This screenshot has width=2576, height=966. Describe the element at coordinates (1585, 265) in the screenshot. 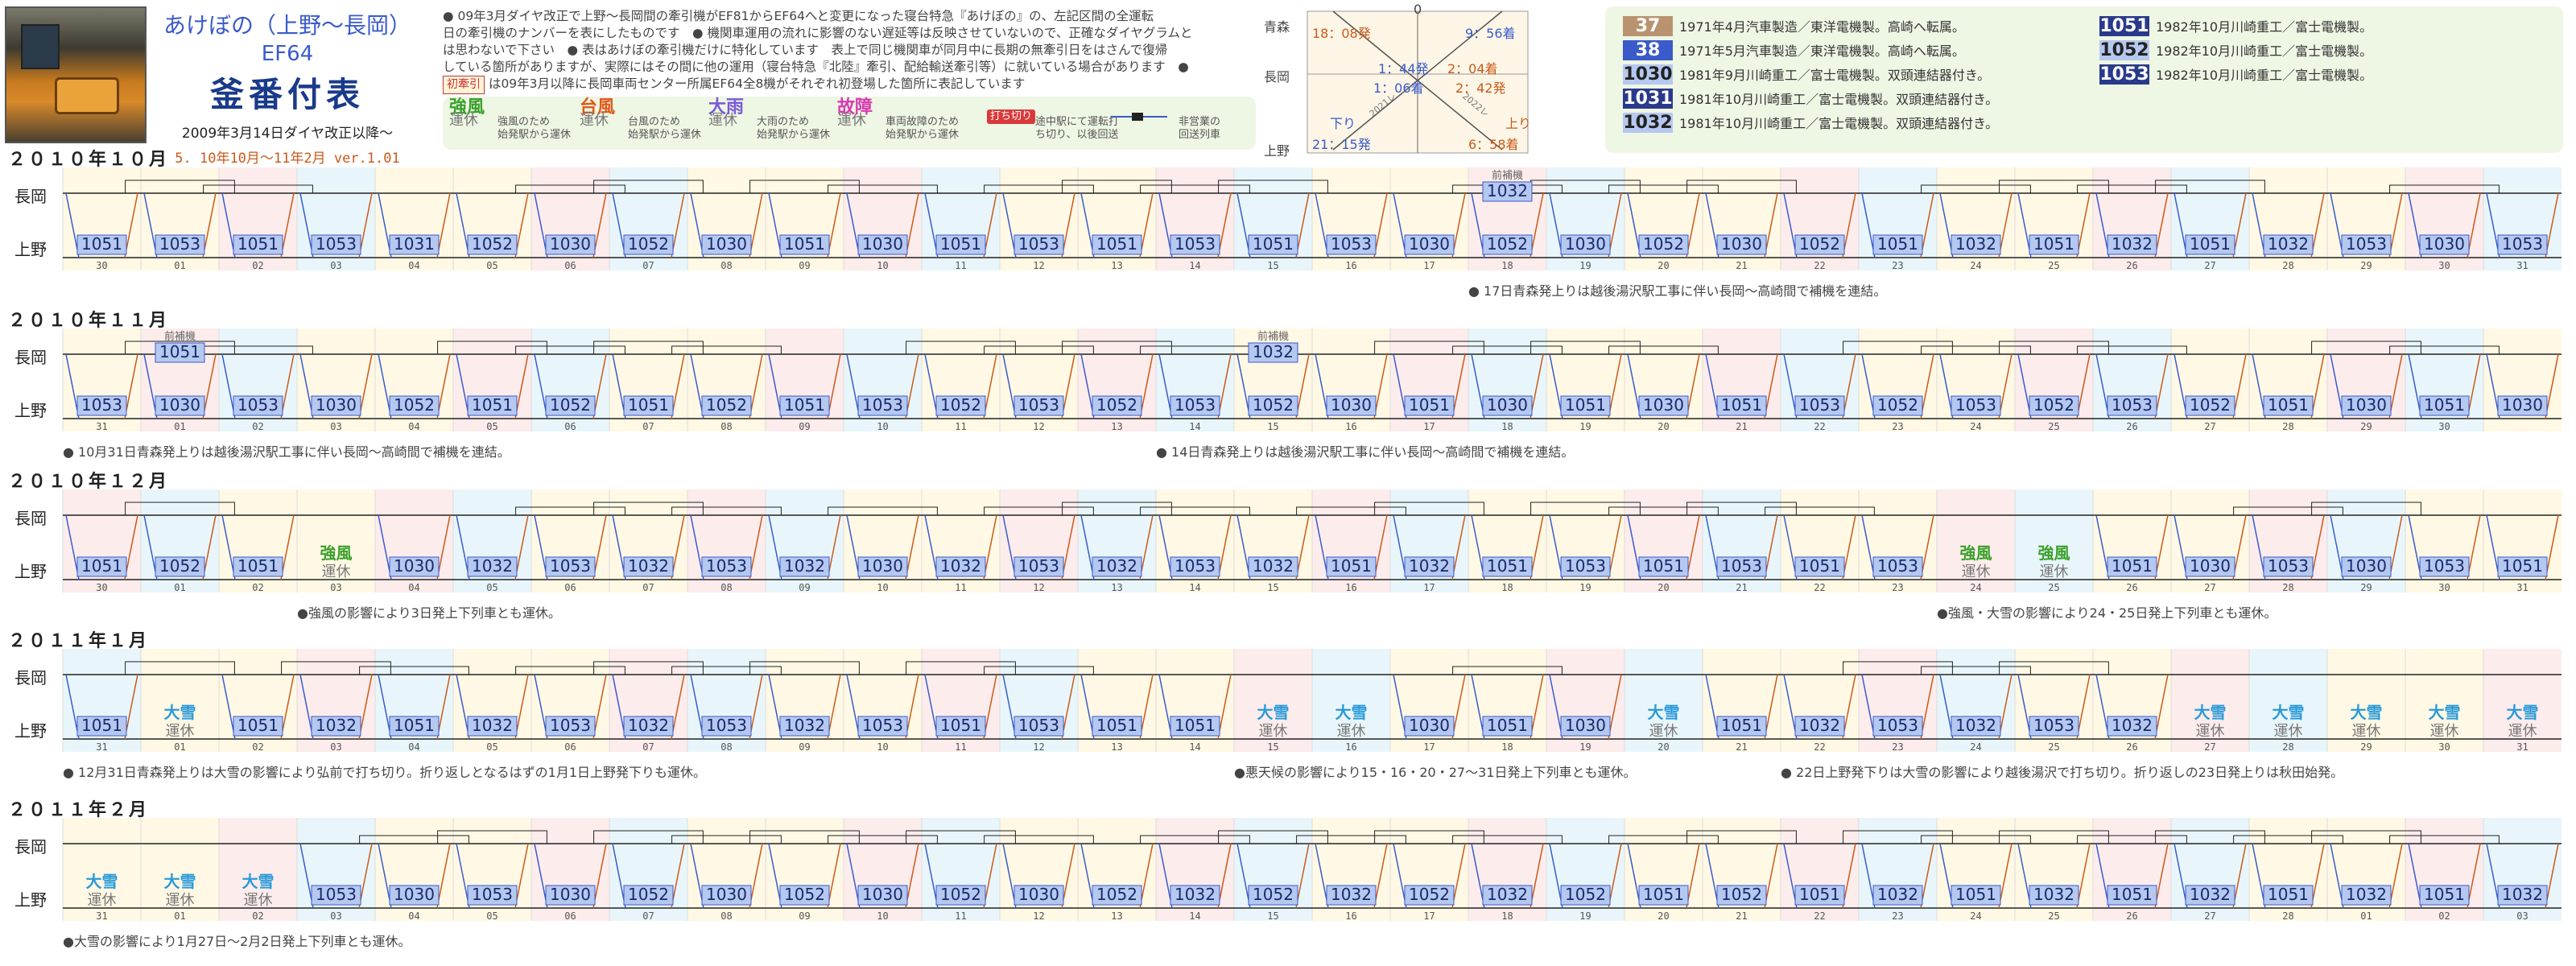

I see `day-label: 19` at that location.